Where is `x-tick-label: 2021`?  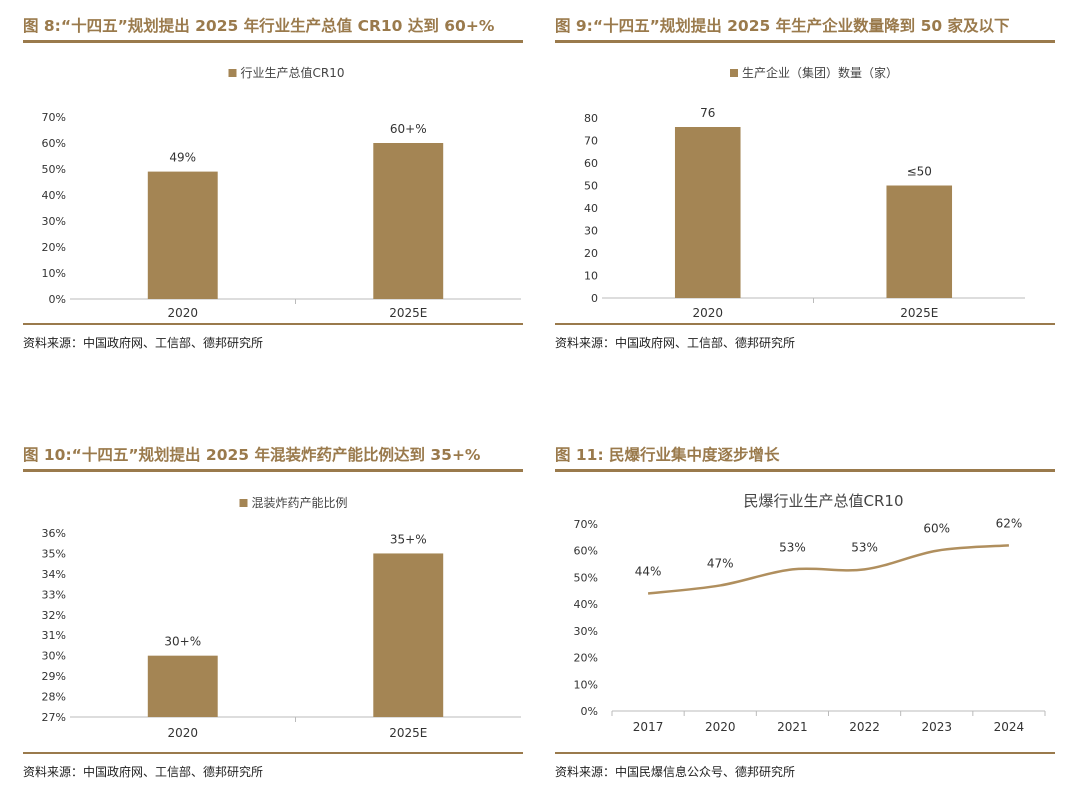
x-tick-label: 2021 is located at coordinates (792, 727).